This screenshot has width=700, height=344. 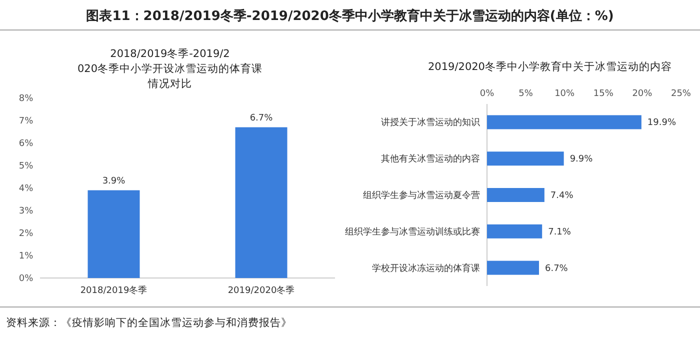 I want to click on chart-title: 2019/2020冬季中小学教育中关于冰雪运动的内容, so click(x=550, y=66).